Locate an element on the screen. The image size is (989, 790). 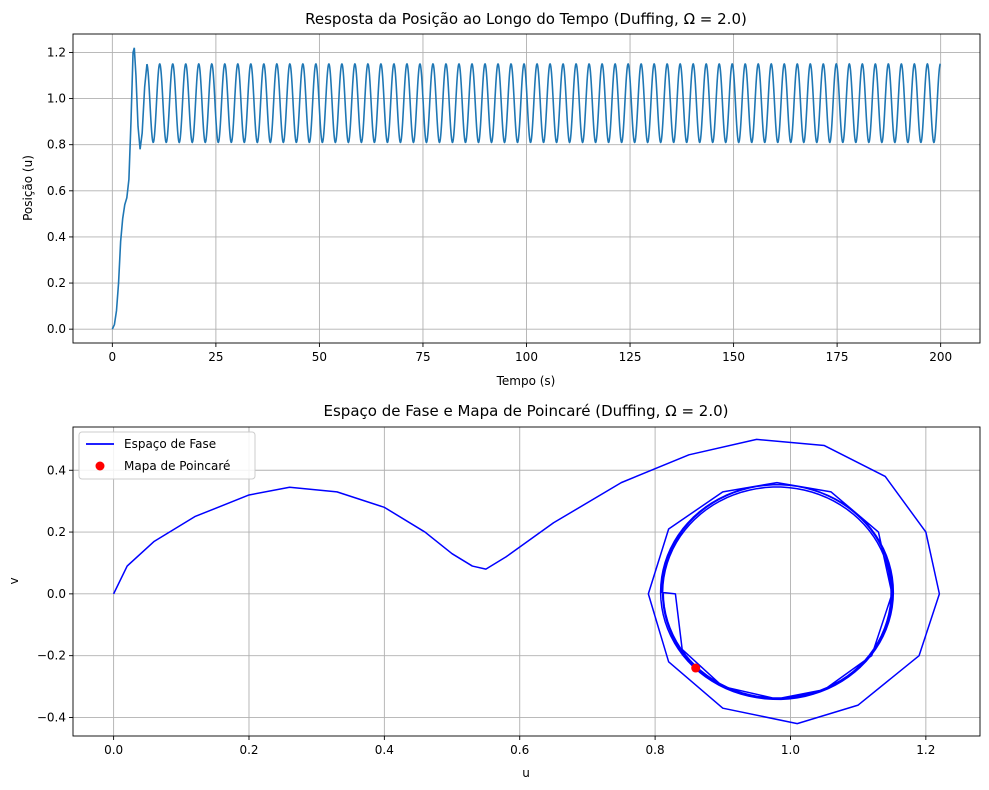
x-tick-label: 25 is located at coordinates (215, 357).